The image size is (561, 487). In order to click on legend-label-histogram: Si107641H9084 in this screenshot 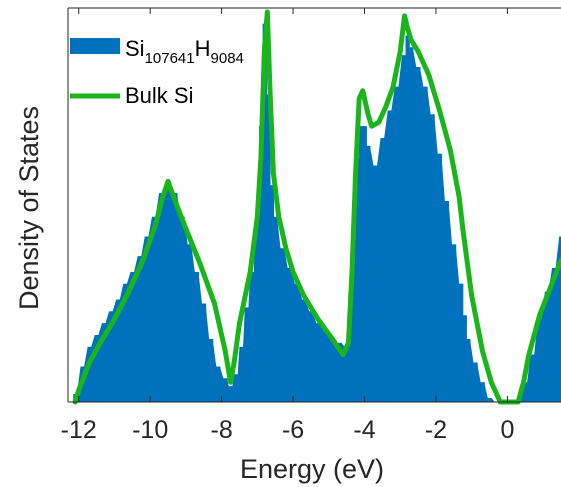, I will do `click(184, 51)`.